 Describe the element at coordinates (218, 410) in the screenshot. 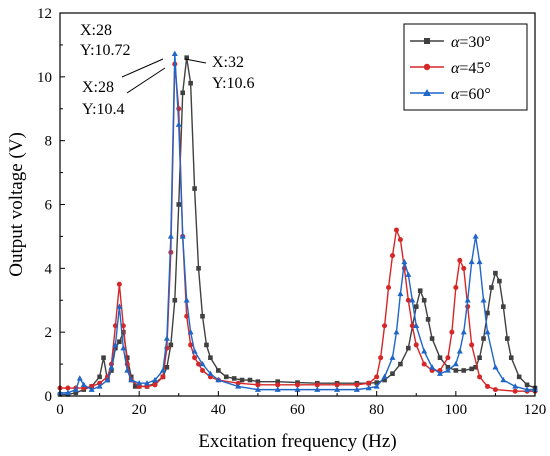

I see `x-tick-label: 40` at that location.